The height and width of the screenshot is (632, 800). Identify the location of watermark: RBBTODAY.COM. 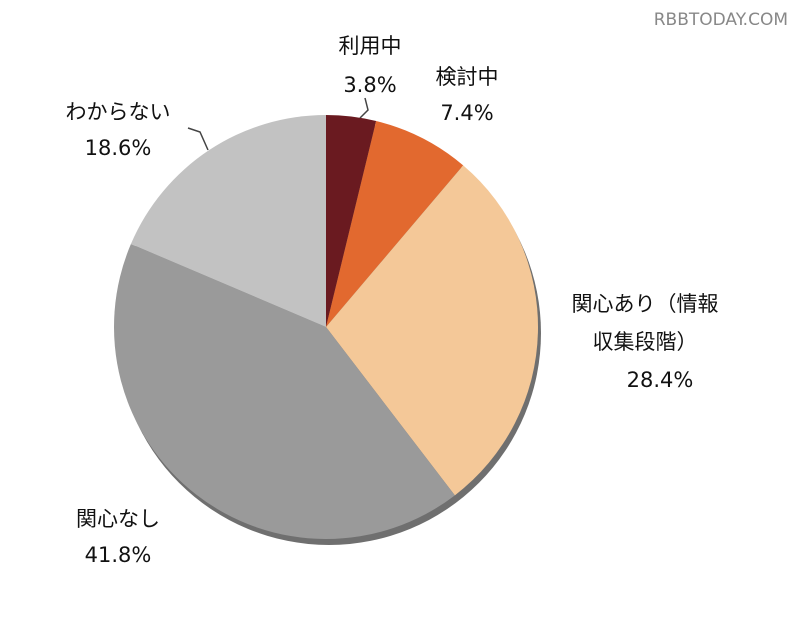
(721, 20).